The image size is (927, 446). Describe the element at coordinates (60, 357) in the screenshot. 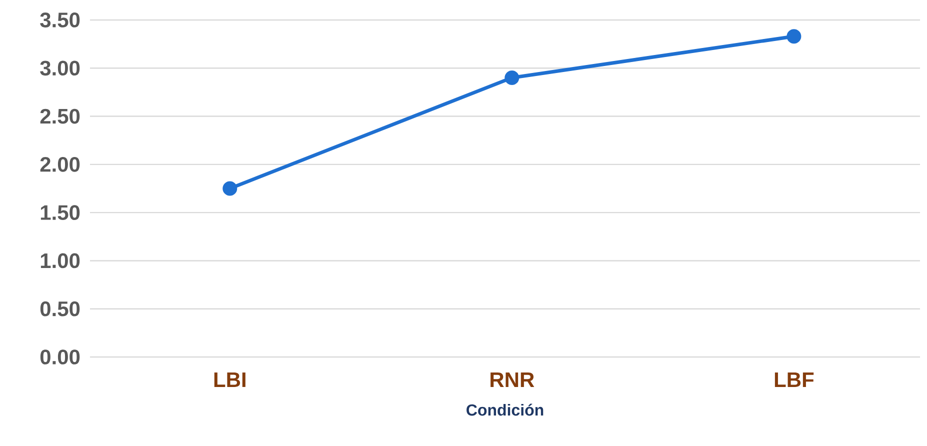

I see `y-tick-label: 0.00` at that location.